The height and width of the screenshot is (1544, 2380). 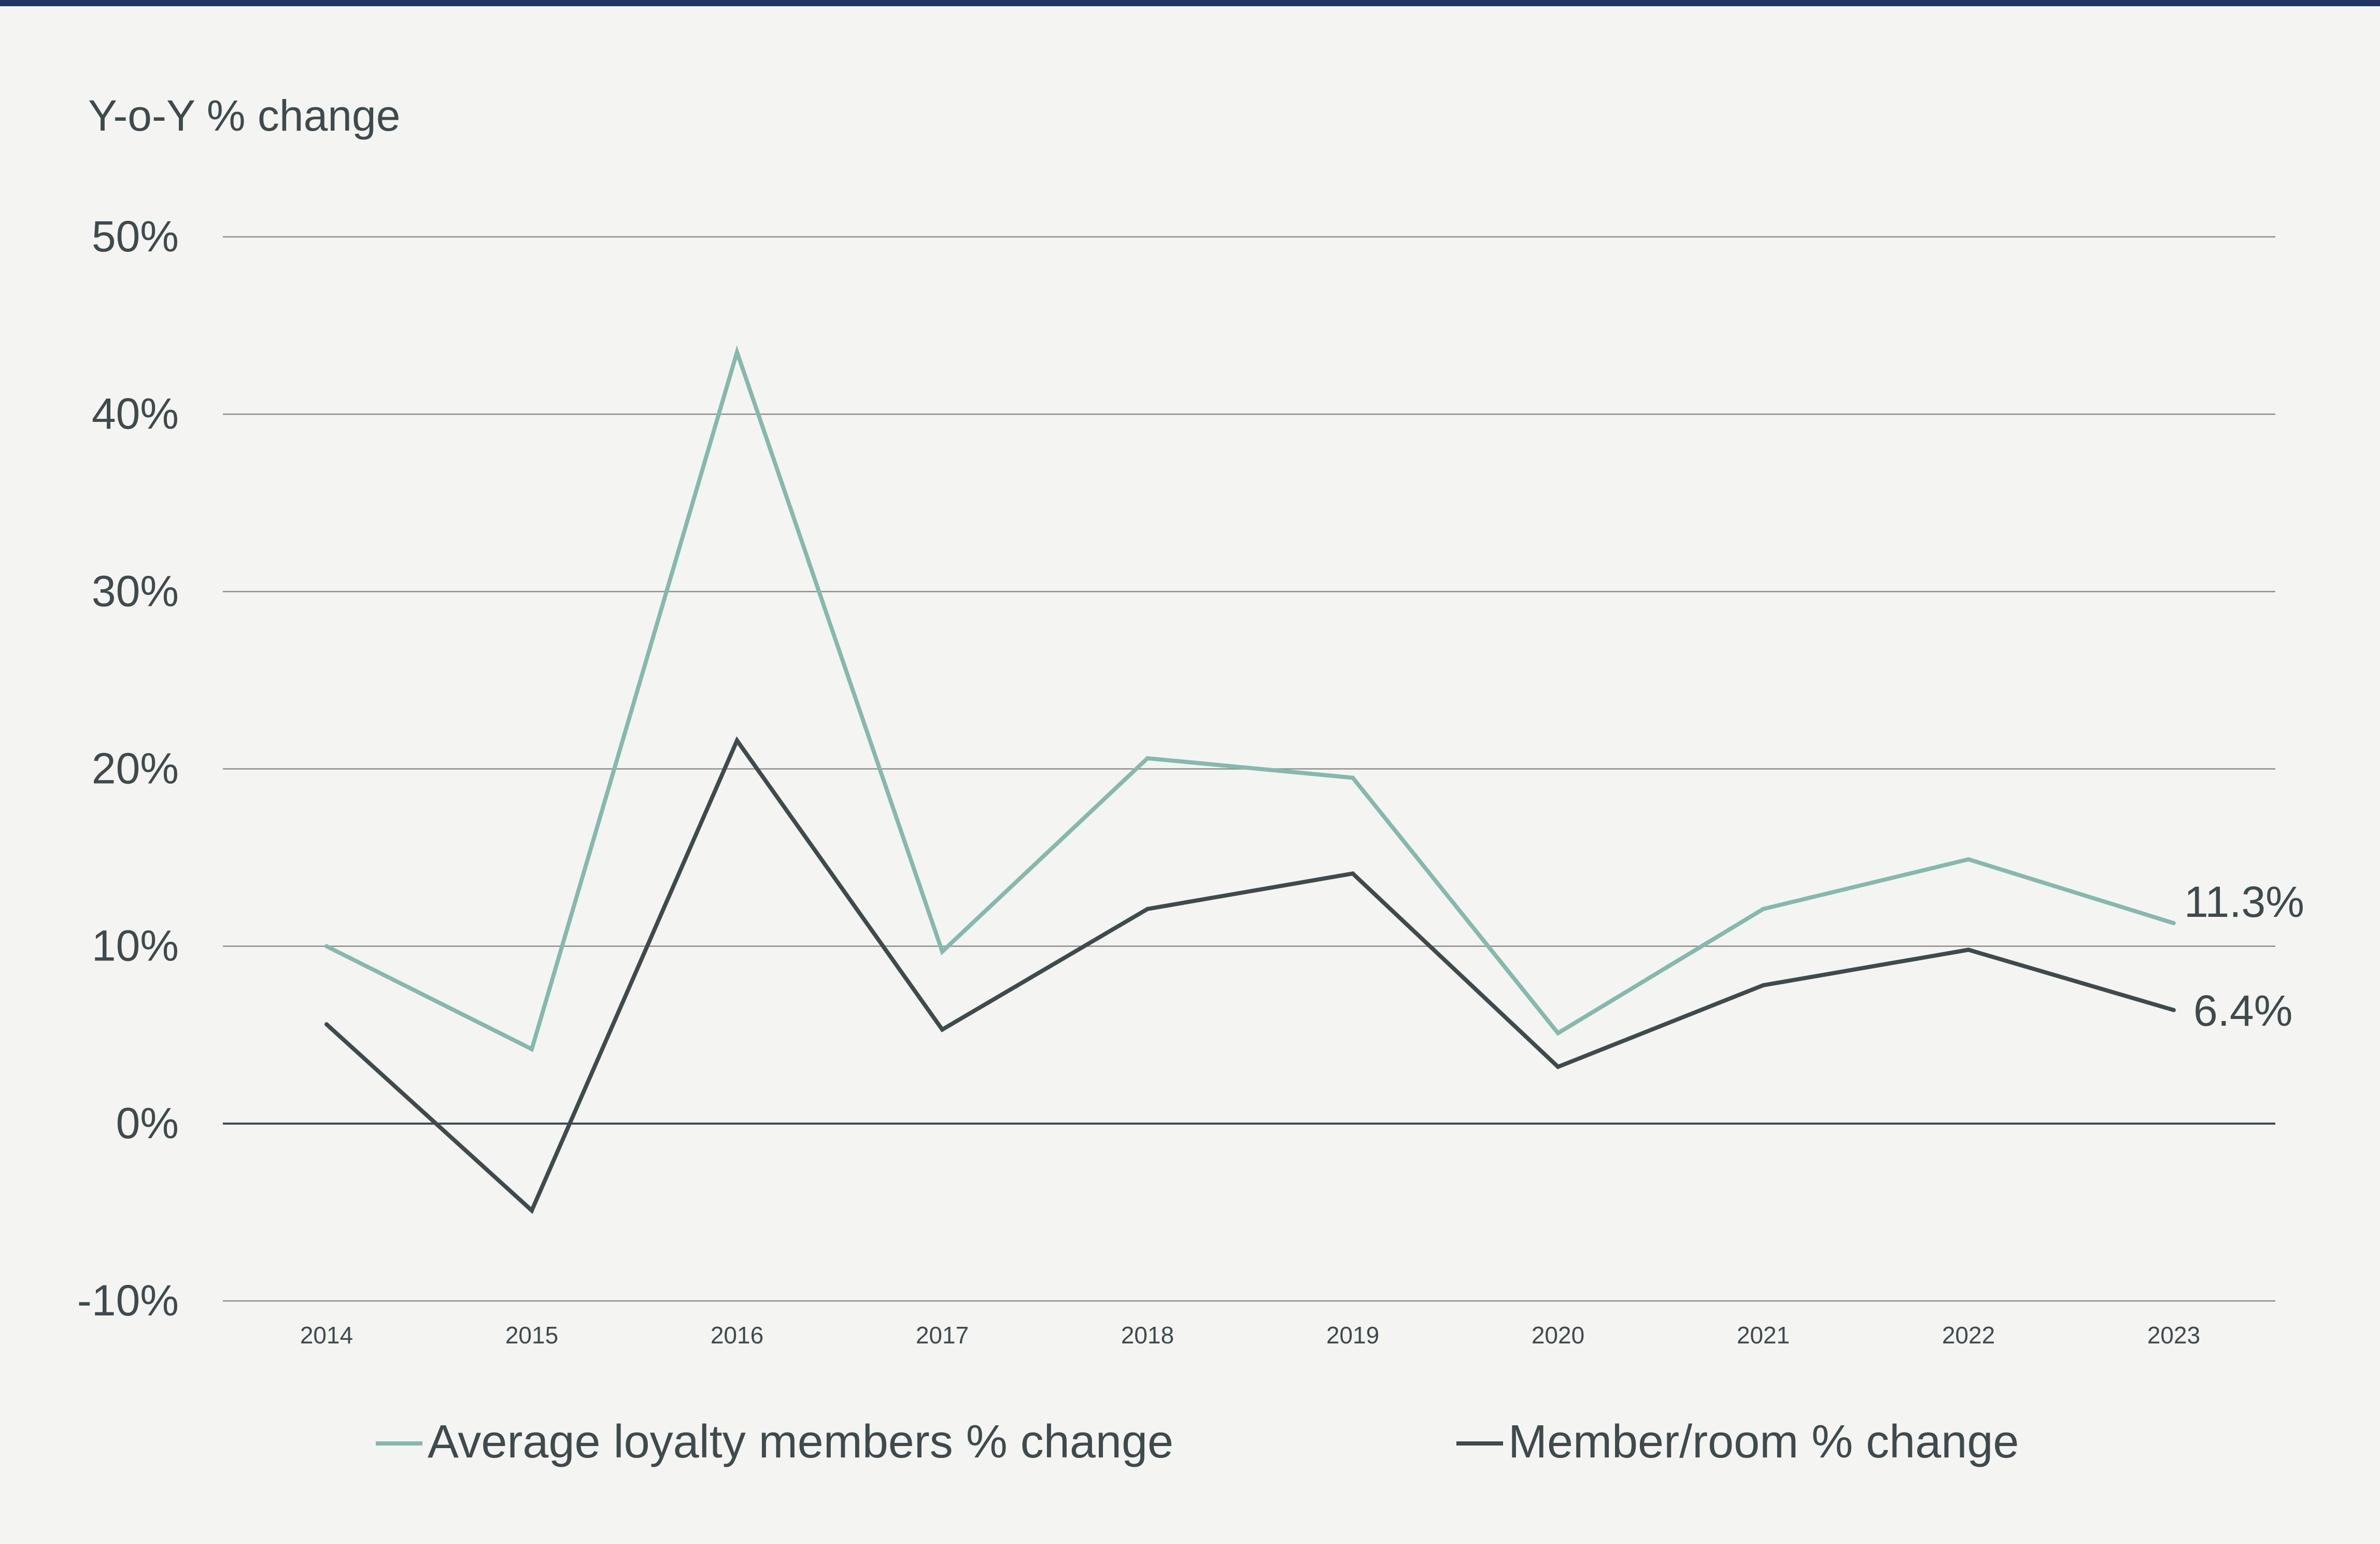 I want to click on x-tick-label: 2019, so click(x=1352, y=1335).